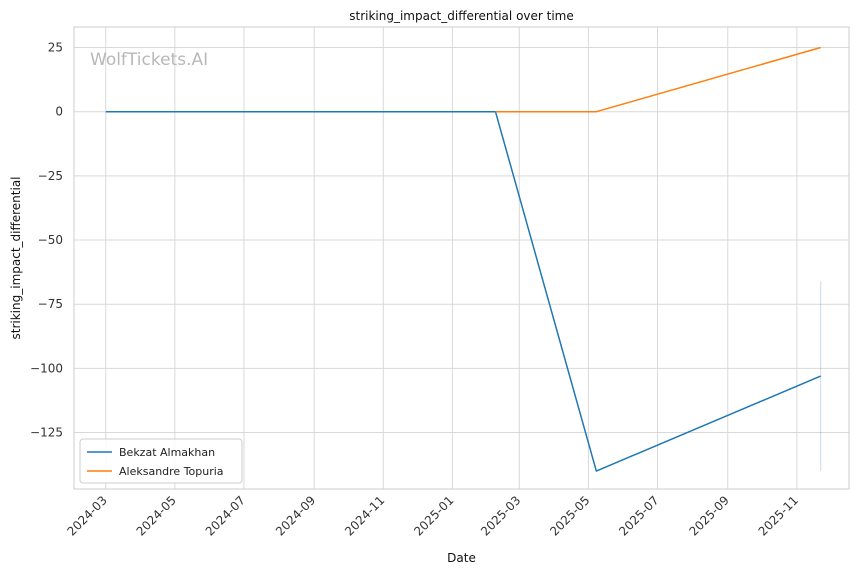 This screenshot has height=575, width=858. I want to click on y-tick-label: 0, so click(59, 112).